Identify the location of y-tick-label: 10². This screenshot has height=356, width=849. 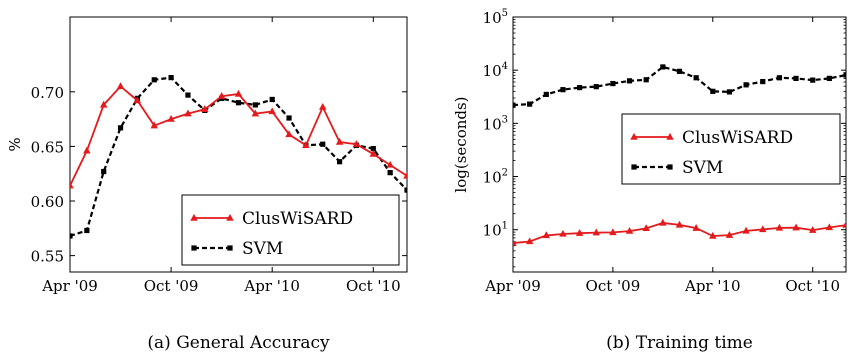
(495, 177).